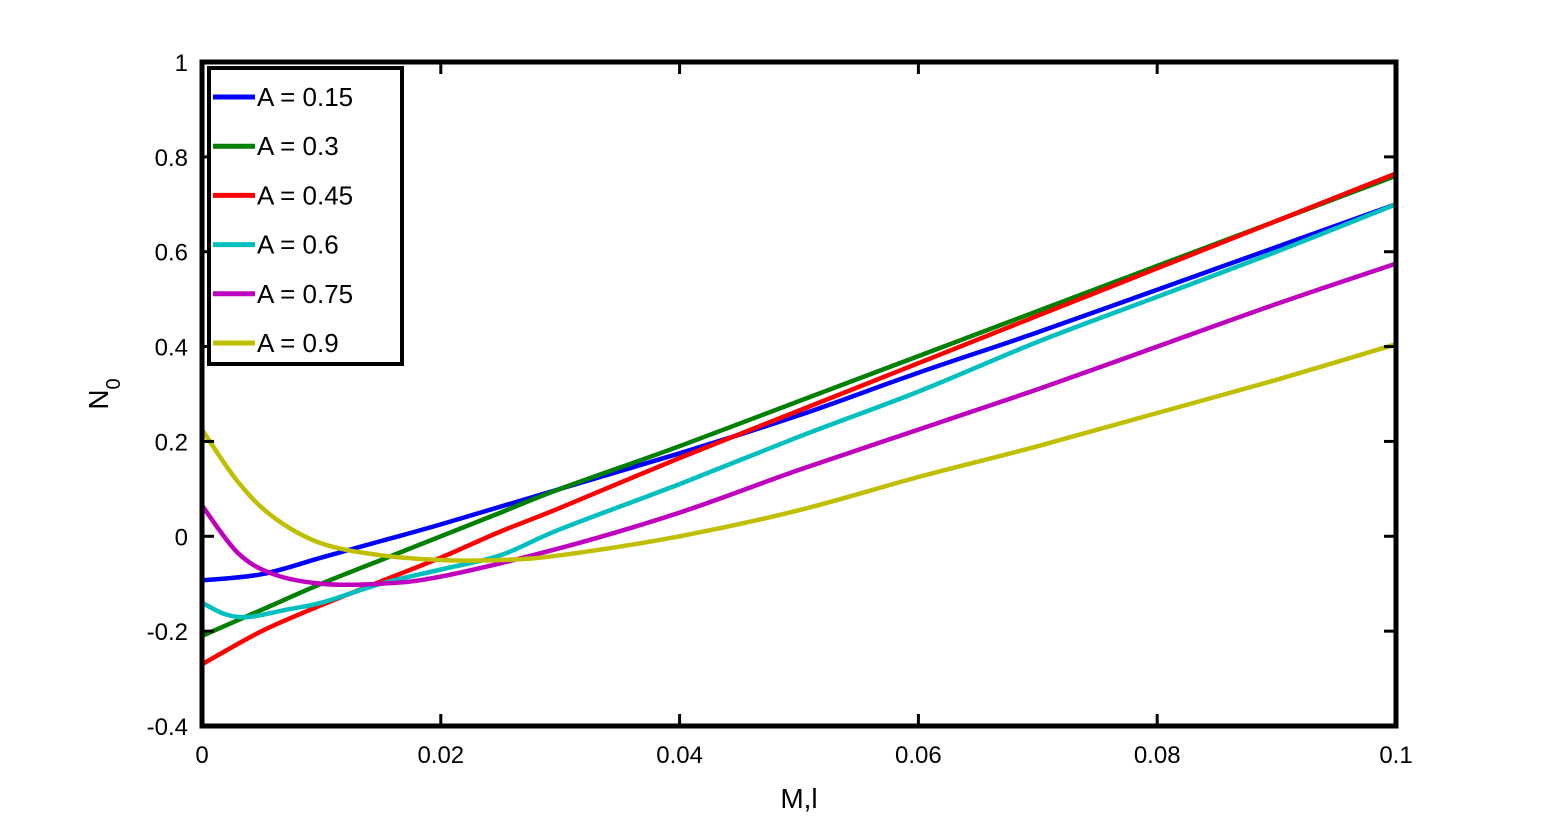 This screenshot has height=821, width=1543. Describe the element at coordinates (440, 755) in the screenshot. I see `x-tick-label: 0.02` at that location.